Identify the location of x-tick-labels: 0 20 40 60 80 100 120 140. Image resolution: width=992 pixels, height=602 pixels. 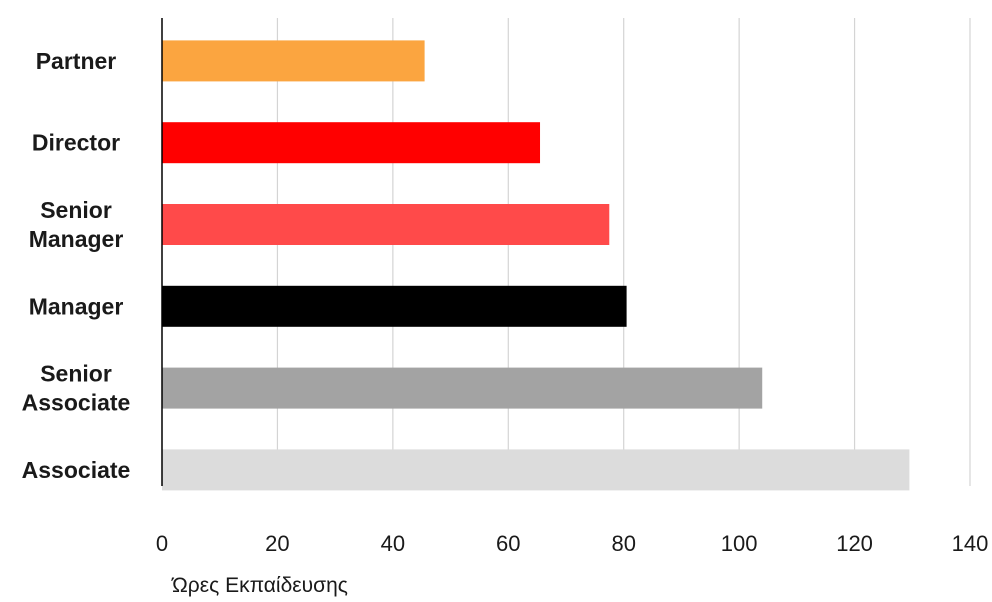
(572, 543).